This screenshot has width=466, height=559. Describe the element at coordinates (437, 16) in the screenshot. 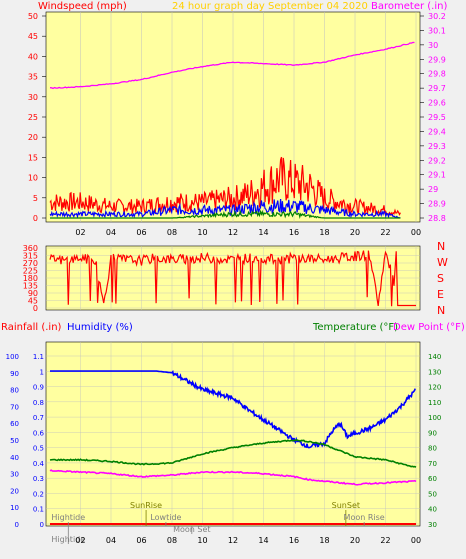

I see `y-tick-label: 30.2` at that location.